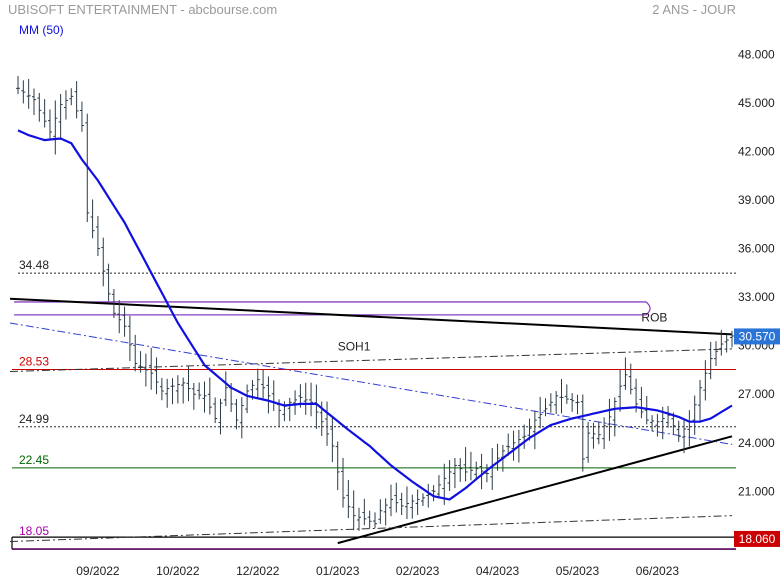  Describe the element at coordinates (98, 571) in the screenshot. I see `x-tick-label: 09/2022` at that location.